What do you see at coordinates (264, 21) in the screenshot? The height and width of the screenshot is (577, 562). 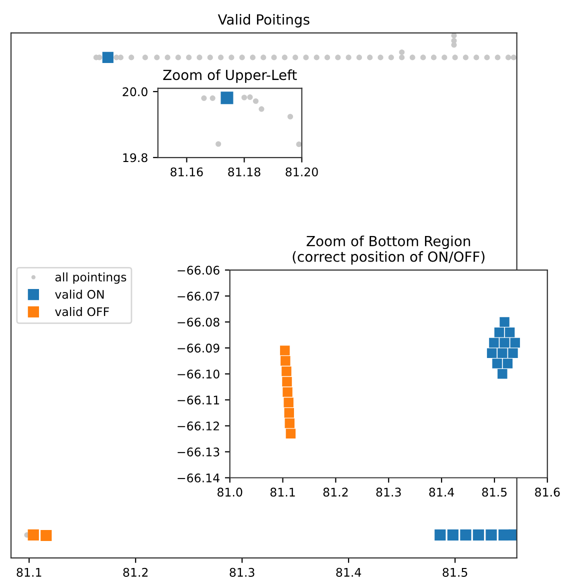 I see `chart-title: Valid Poitings` at bounding box center [264, 21].